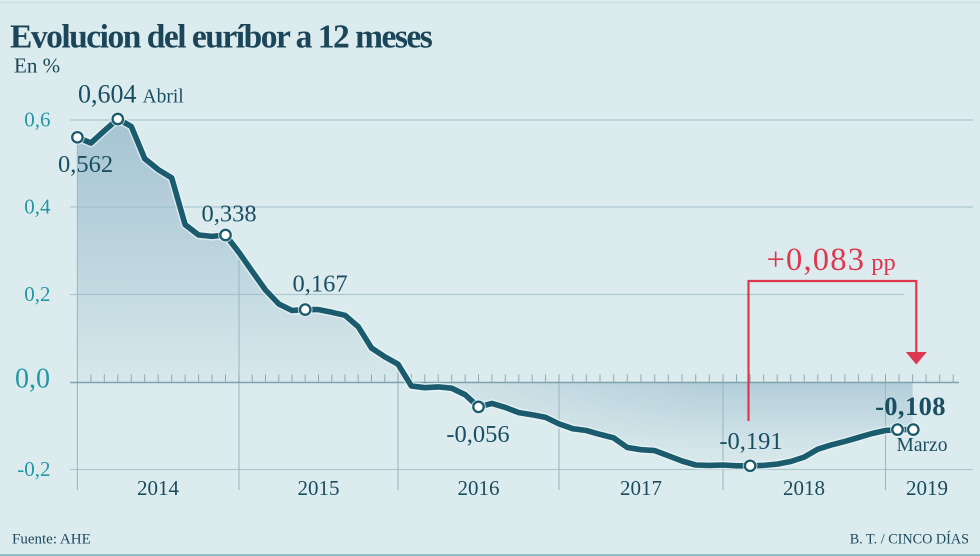 The width and height of the screenshot is (980, 556). I want to click on svg-text: -0,056, so click(477, 434).